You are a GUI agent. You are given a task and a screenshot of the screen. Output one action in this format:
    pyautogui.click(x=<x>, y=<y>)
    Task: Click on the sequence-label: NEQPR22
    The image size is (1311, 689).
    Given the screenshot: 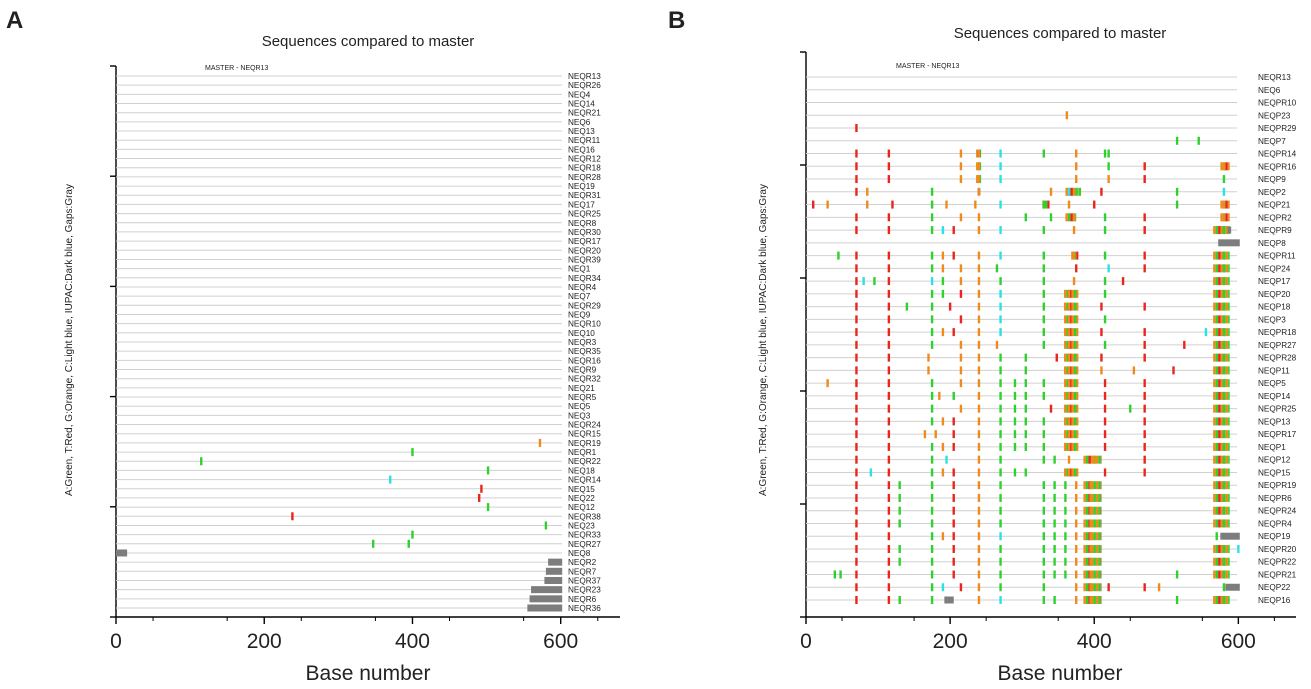 What is the action you would take?
    pyautogui.click(x=1277, y=562)
    